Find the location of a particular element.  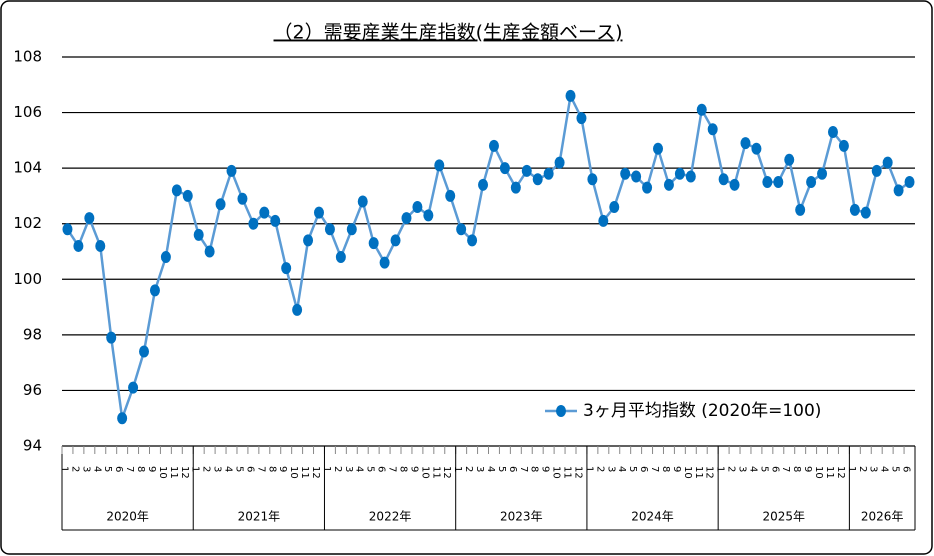

y-tick-label: 106 is located at coordinates (27, 112).